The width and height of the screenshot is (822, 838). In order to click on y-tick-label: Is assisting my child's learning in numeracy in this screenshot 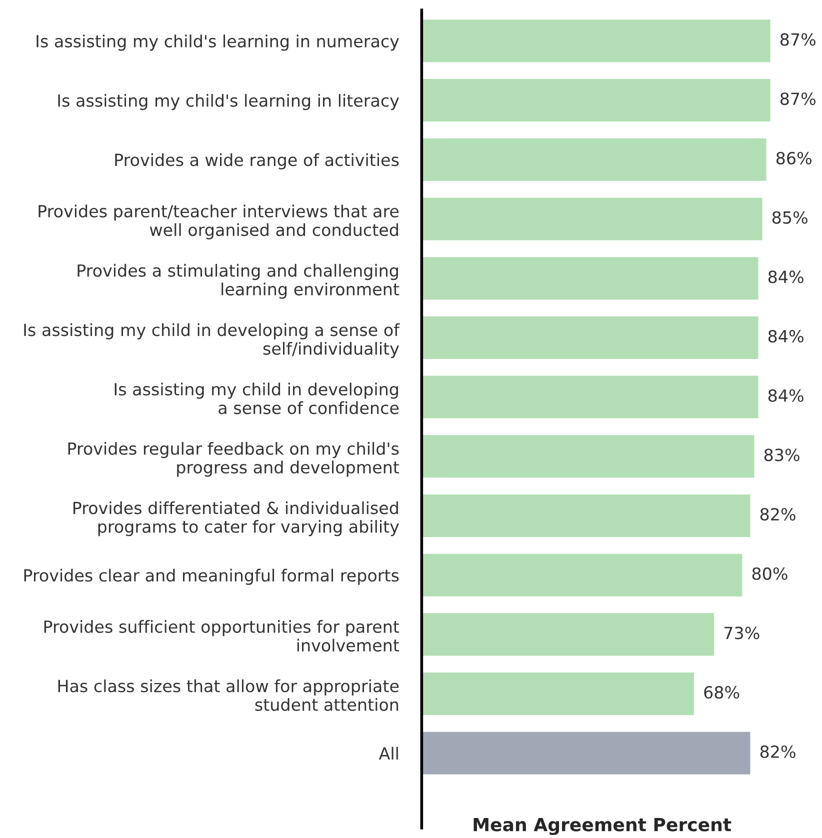, I will do `click(217, 42)`.